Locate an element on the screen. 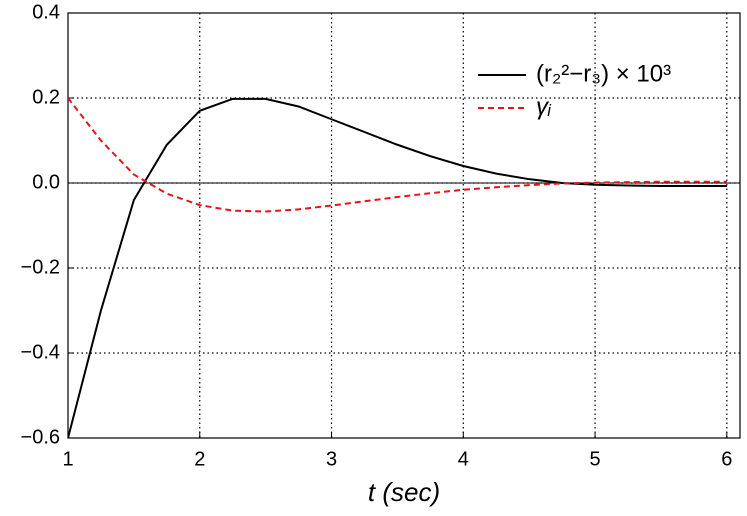 Image resolution: width=747 pixels, height=516 pixels. x-tick-label: 1 is located at coordinates (67, 459).